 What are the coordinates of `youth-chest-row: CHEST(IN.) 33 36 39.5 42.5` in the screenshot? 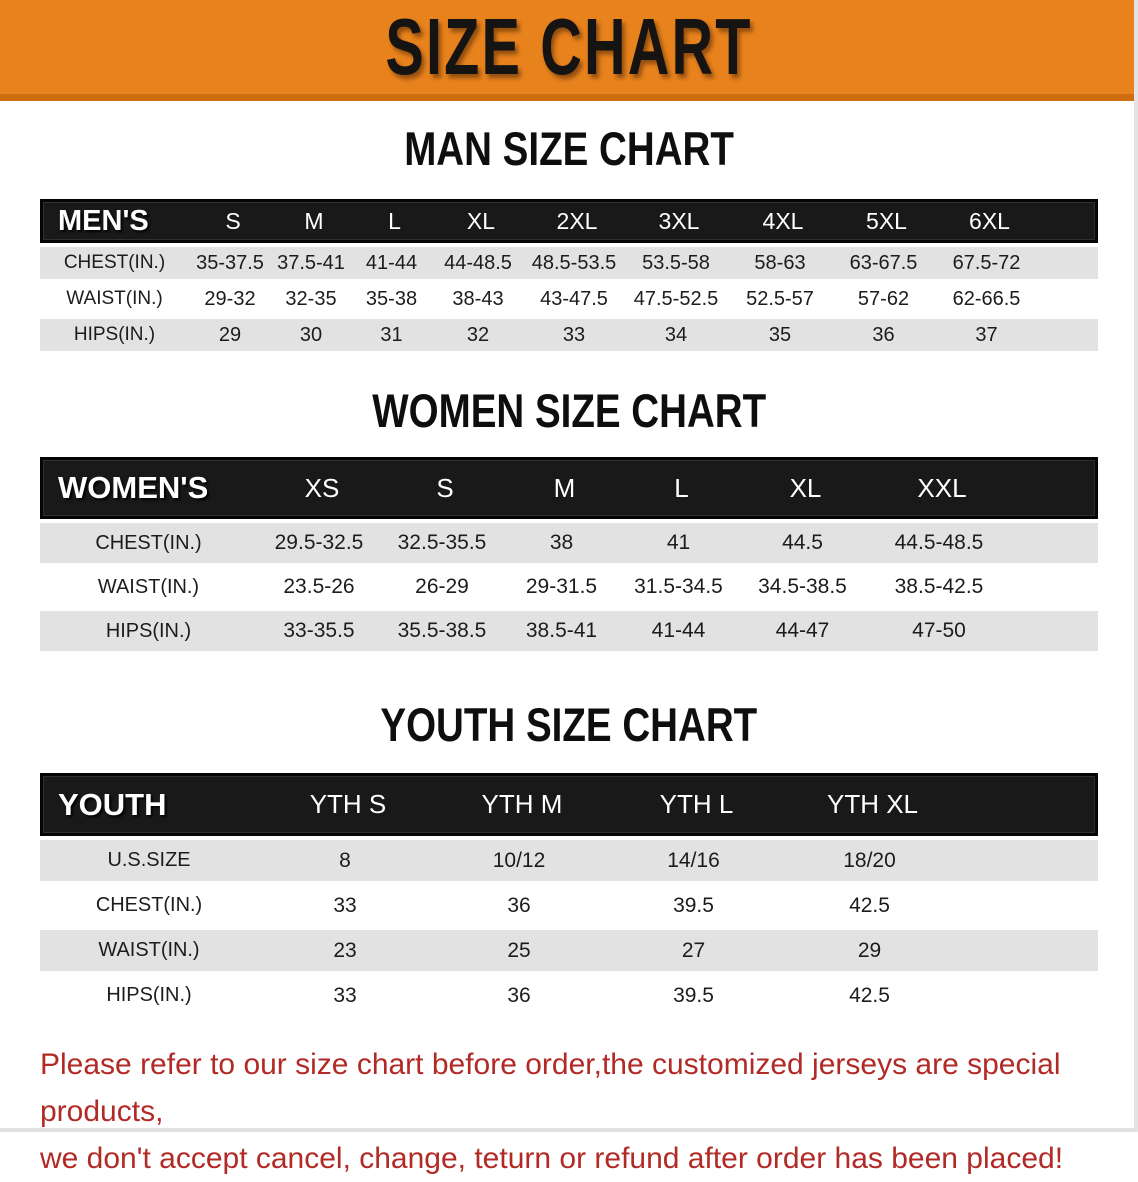 It's located at (569, 903).